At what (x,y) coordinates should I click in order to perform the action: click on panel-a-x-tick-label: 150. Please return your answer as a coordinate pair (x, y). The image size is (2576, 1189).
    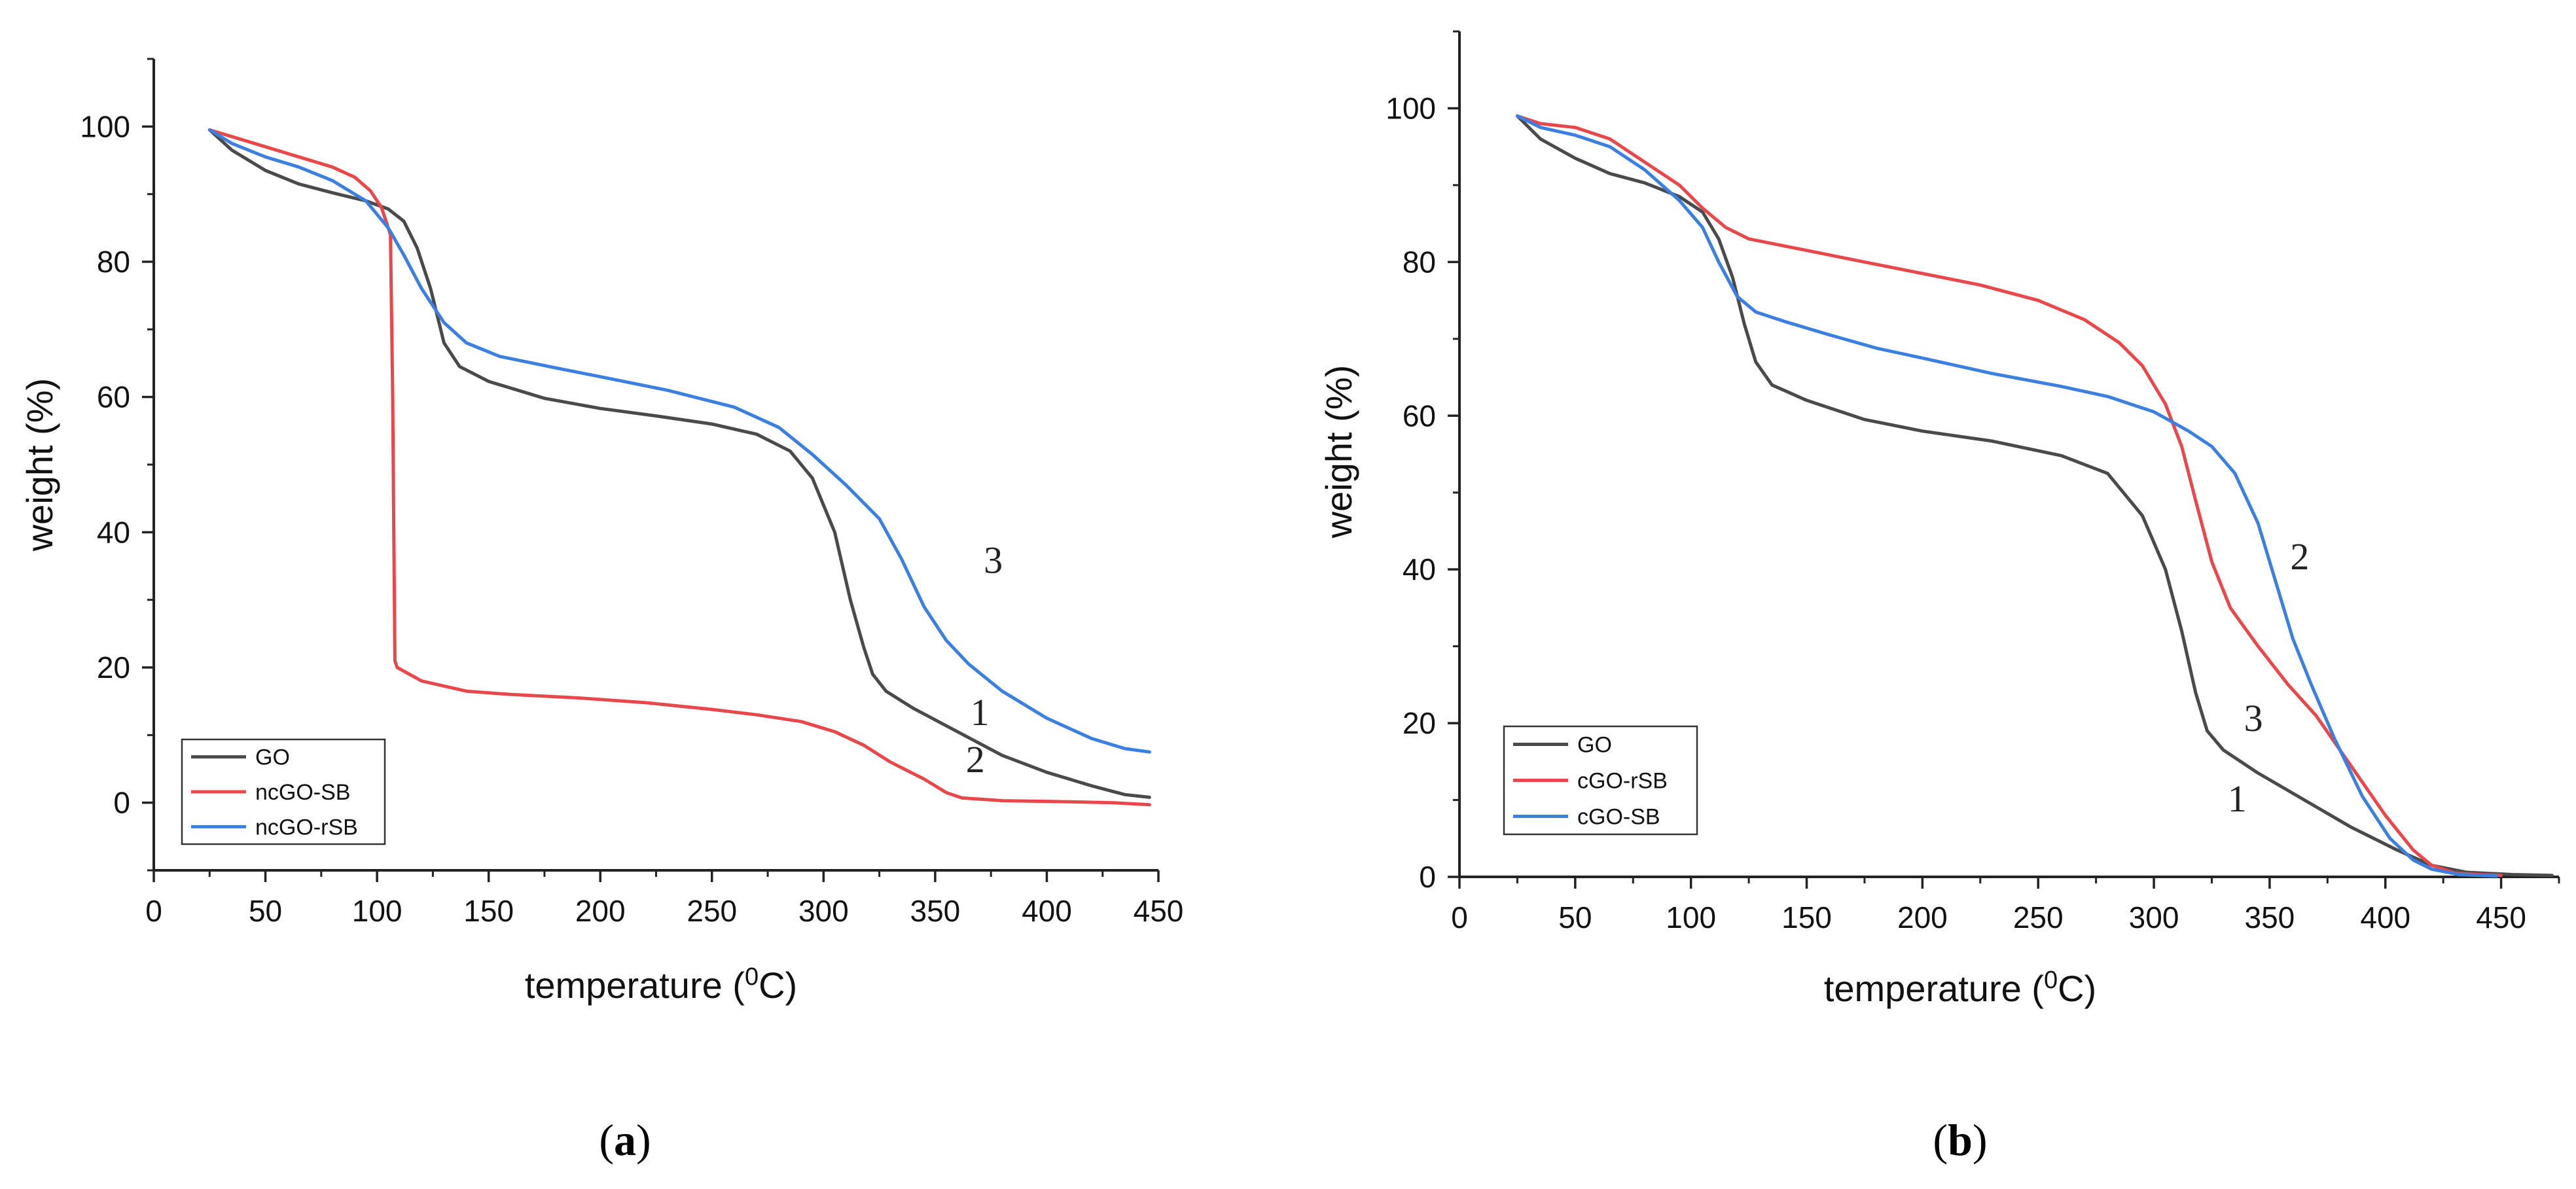
    Looking at the image, I should click on (488, 911).